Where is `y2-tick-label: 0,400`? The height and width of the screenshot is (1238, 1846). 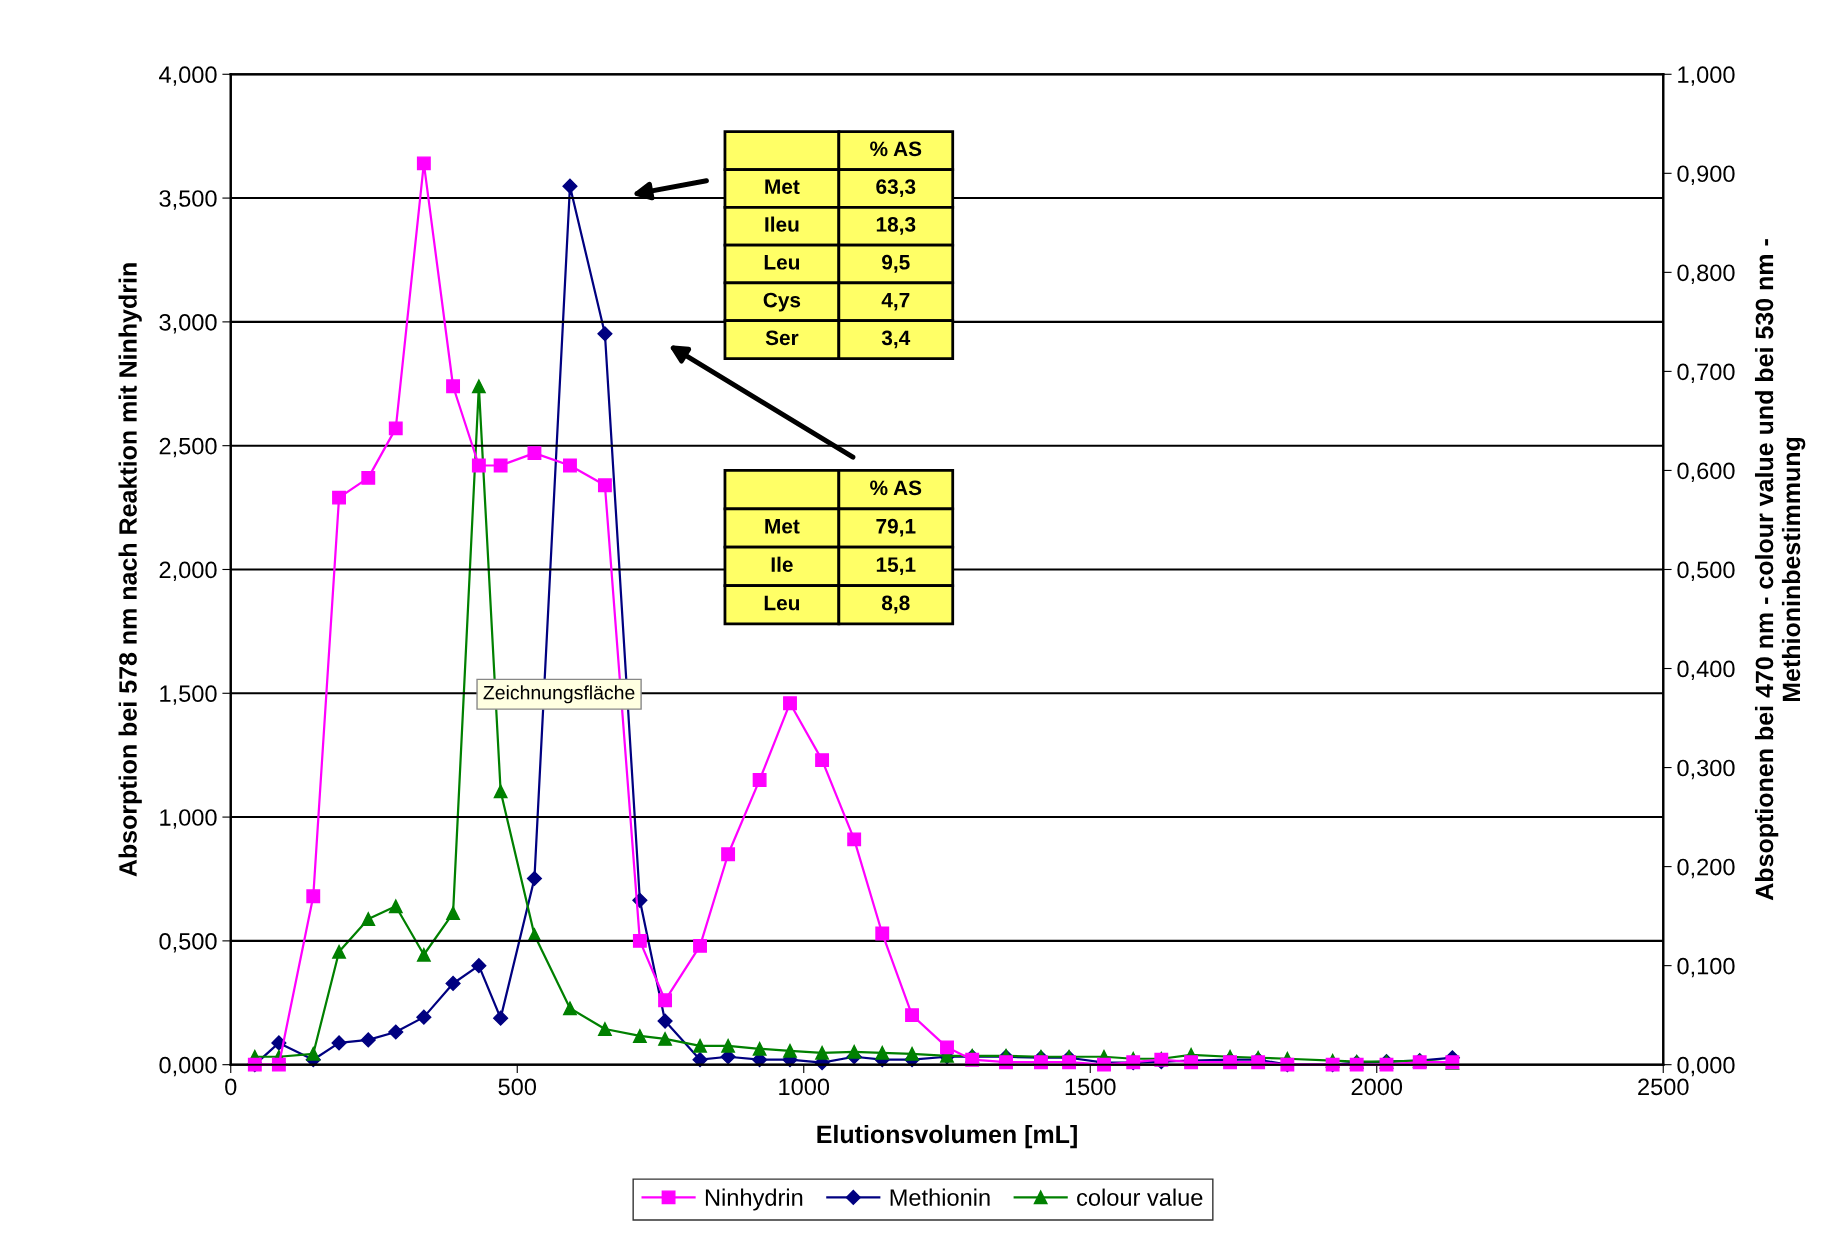 y2-tick-label: 0,400 is located at coordinates (1706, 670).